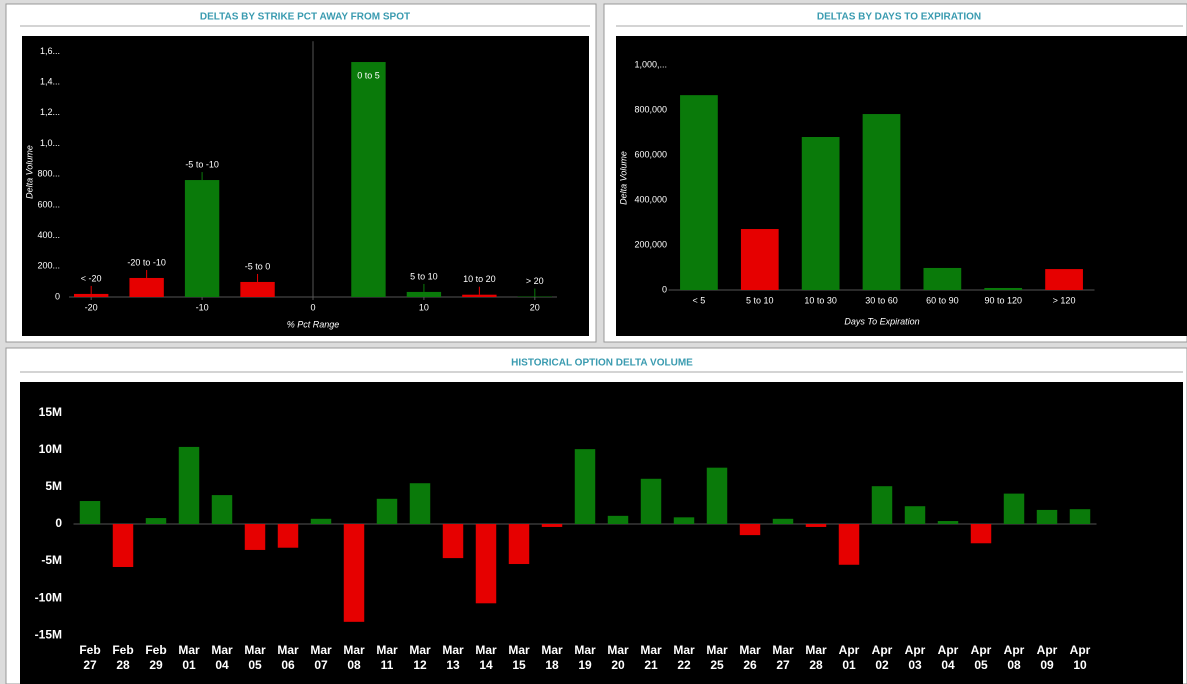  What do you see at coordinates (48, 634) in the screenshot?
I see `y-tick-label: -15M` at bounding box center [48, 634].